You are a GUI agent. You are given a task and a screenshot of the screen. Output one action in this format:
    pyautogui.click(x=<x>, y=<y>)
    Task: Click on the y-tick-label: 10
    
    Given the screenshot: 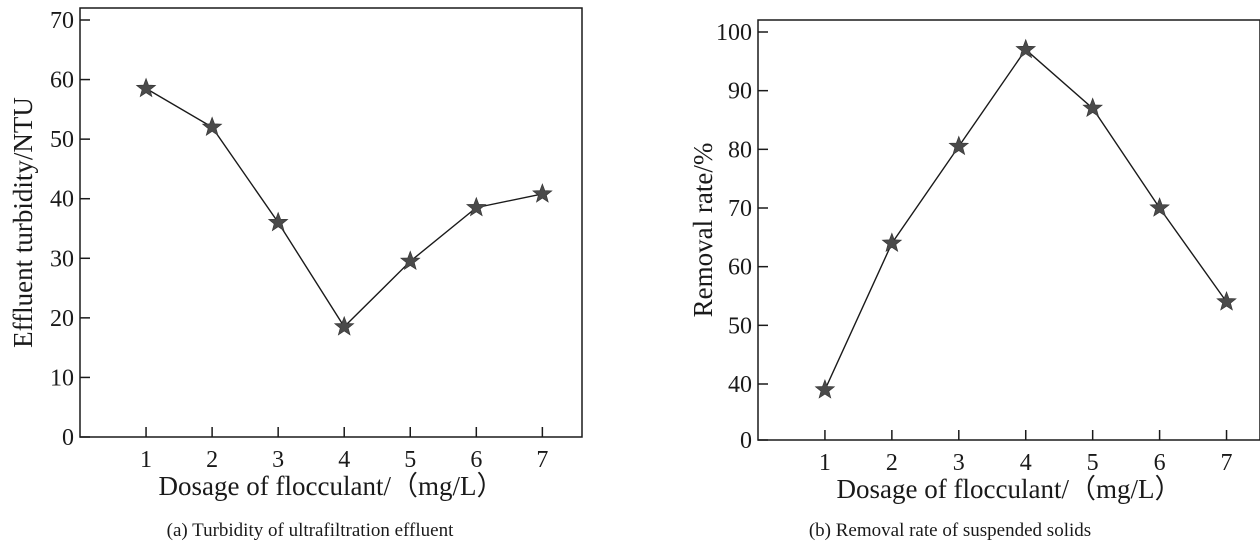 What is the action you would take?
    pyautogui.click(x=62, y=378)
    